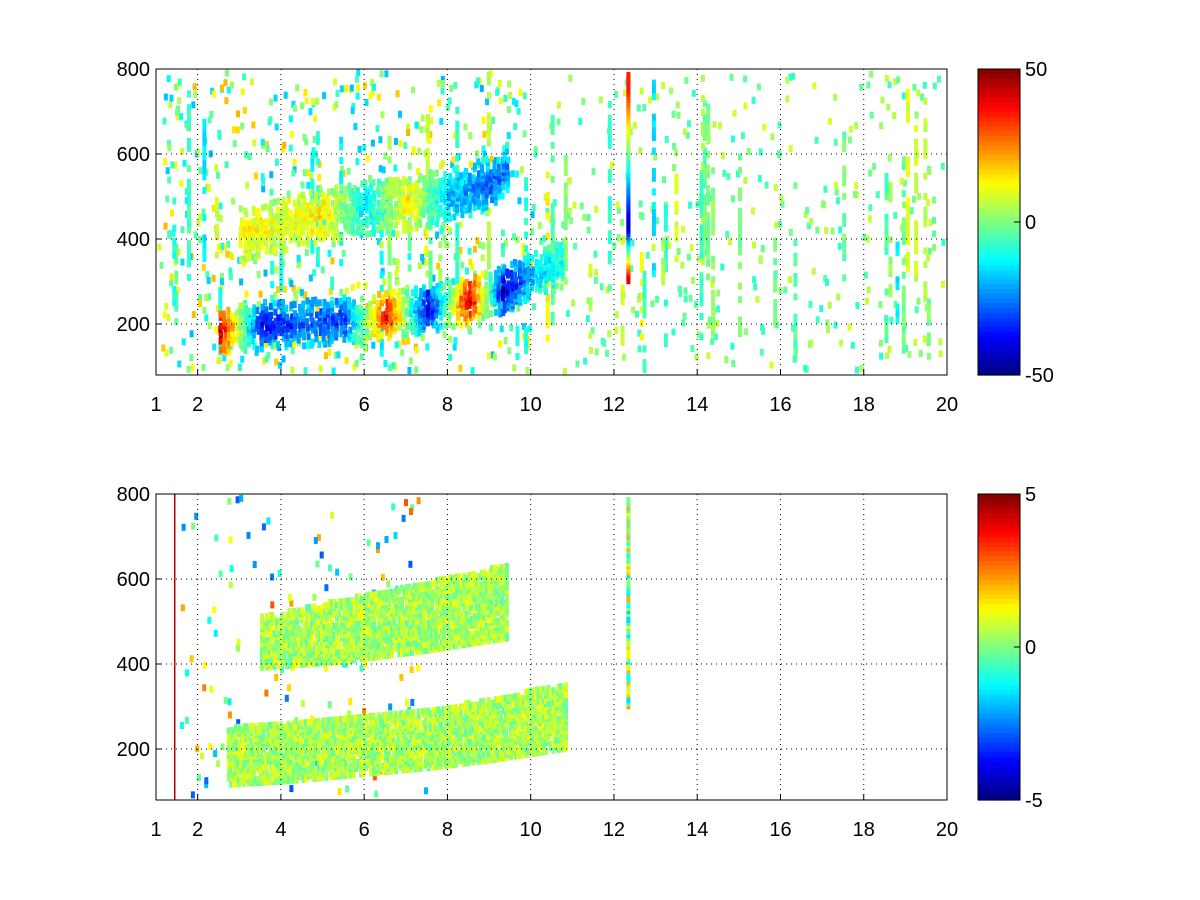  Describe the element at coordinates (999, 363) in the screenshot. I see `colorbar-step` at that location.